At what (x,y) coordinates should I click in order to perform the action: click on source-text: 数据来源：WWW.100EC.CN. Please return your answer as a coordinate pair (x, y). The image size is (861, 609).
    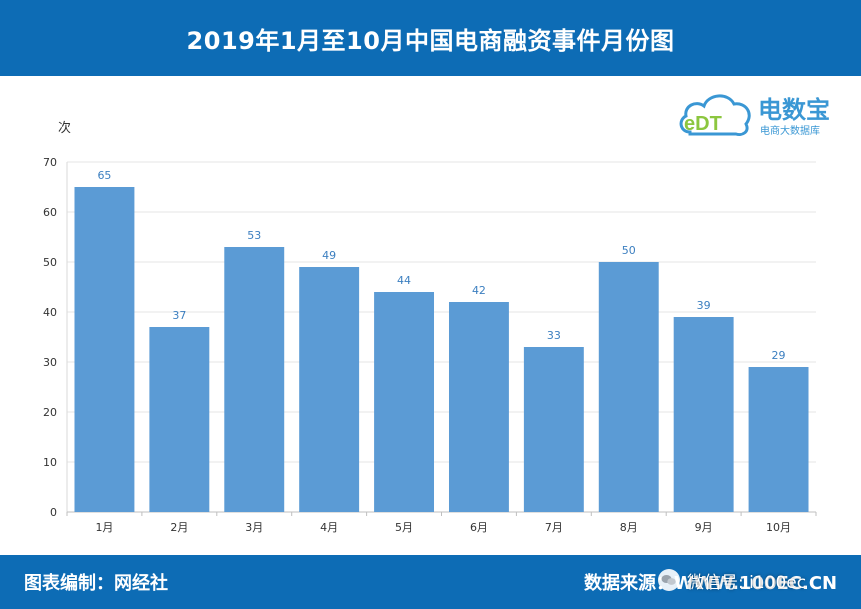
    Looking at the image, I should click on (711, 583).